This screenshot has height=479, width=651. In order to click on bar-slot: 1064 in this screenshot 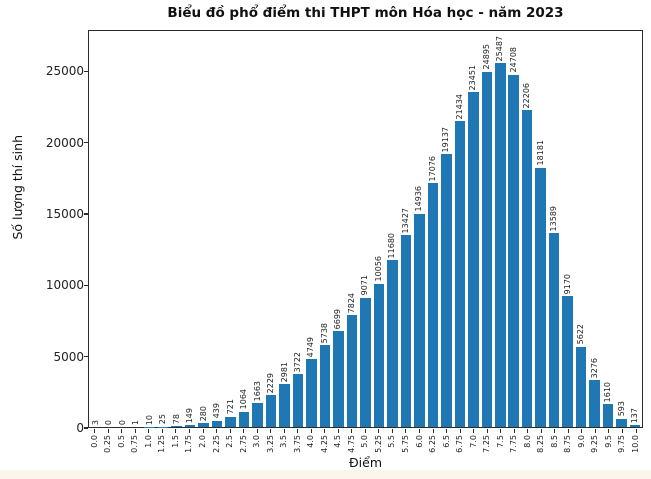, I will do `click(243, 229)`.